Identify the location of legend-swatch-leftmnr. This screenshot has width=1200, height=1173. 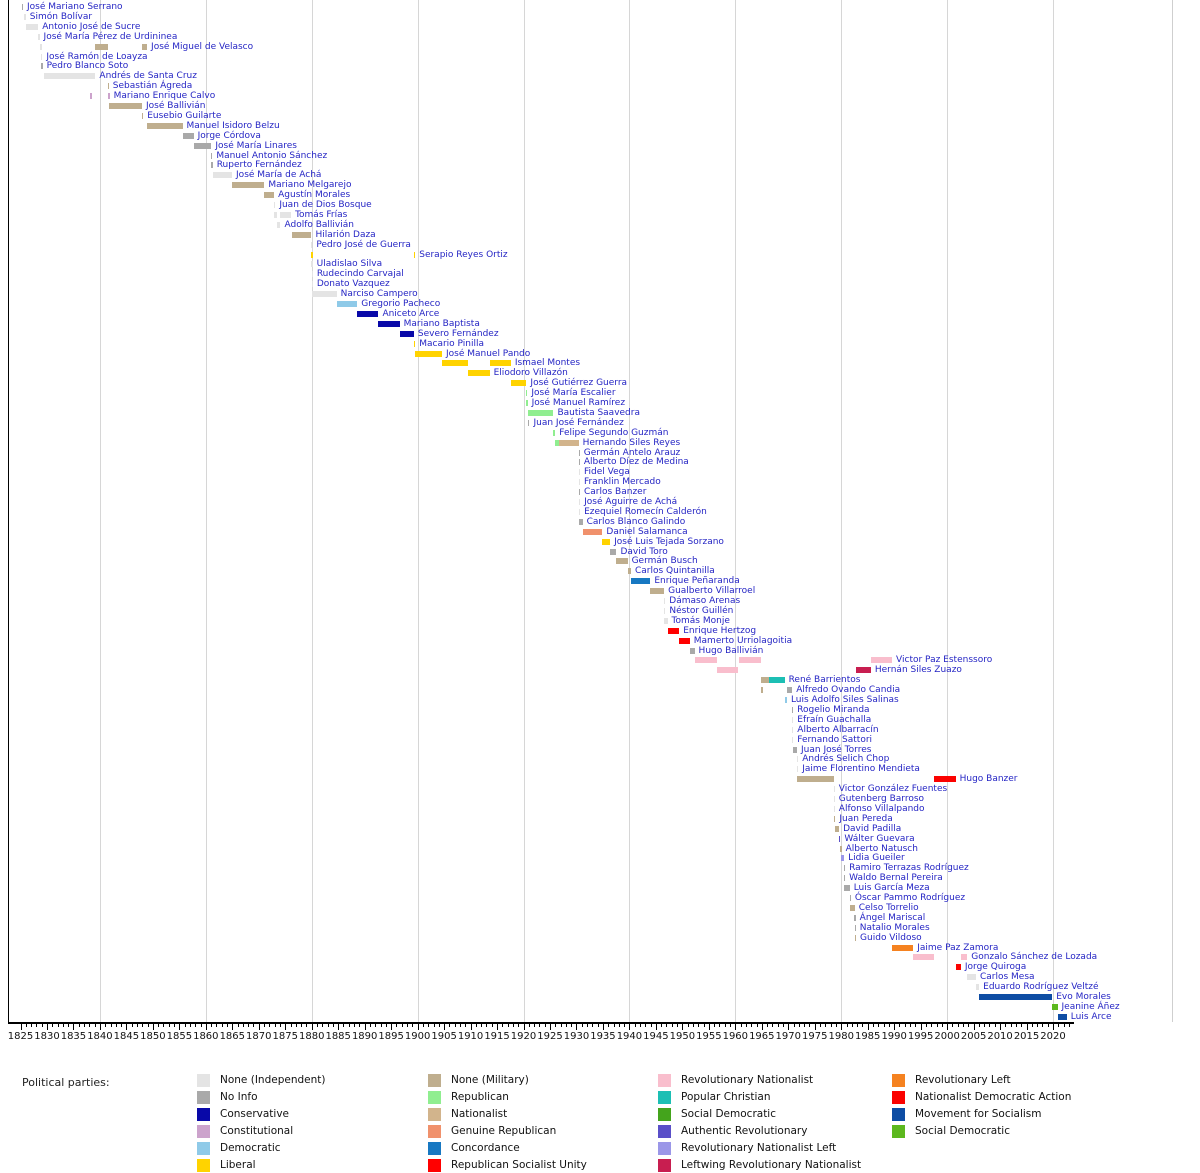
(664, 1165).